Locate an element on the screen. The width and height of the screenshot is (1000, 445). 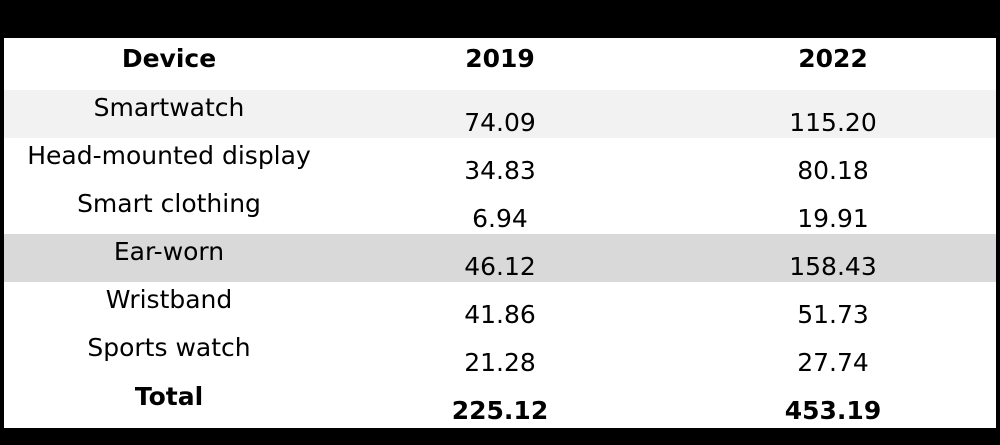
table-cell: 34.83 is located at coordinates (500, 170).